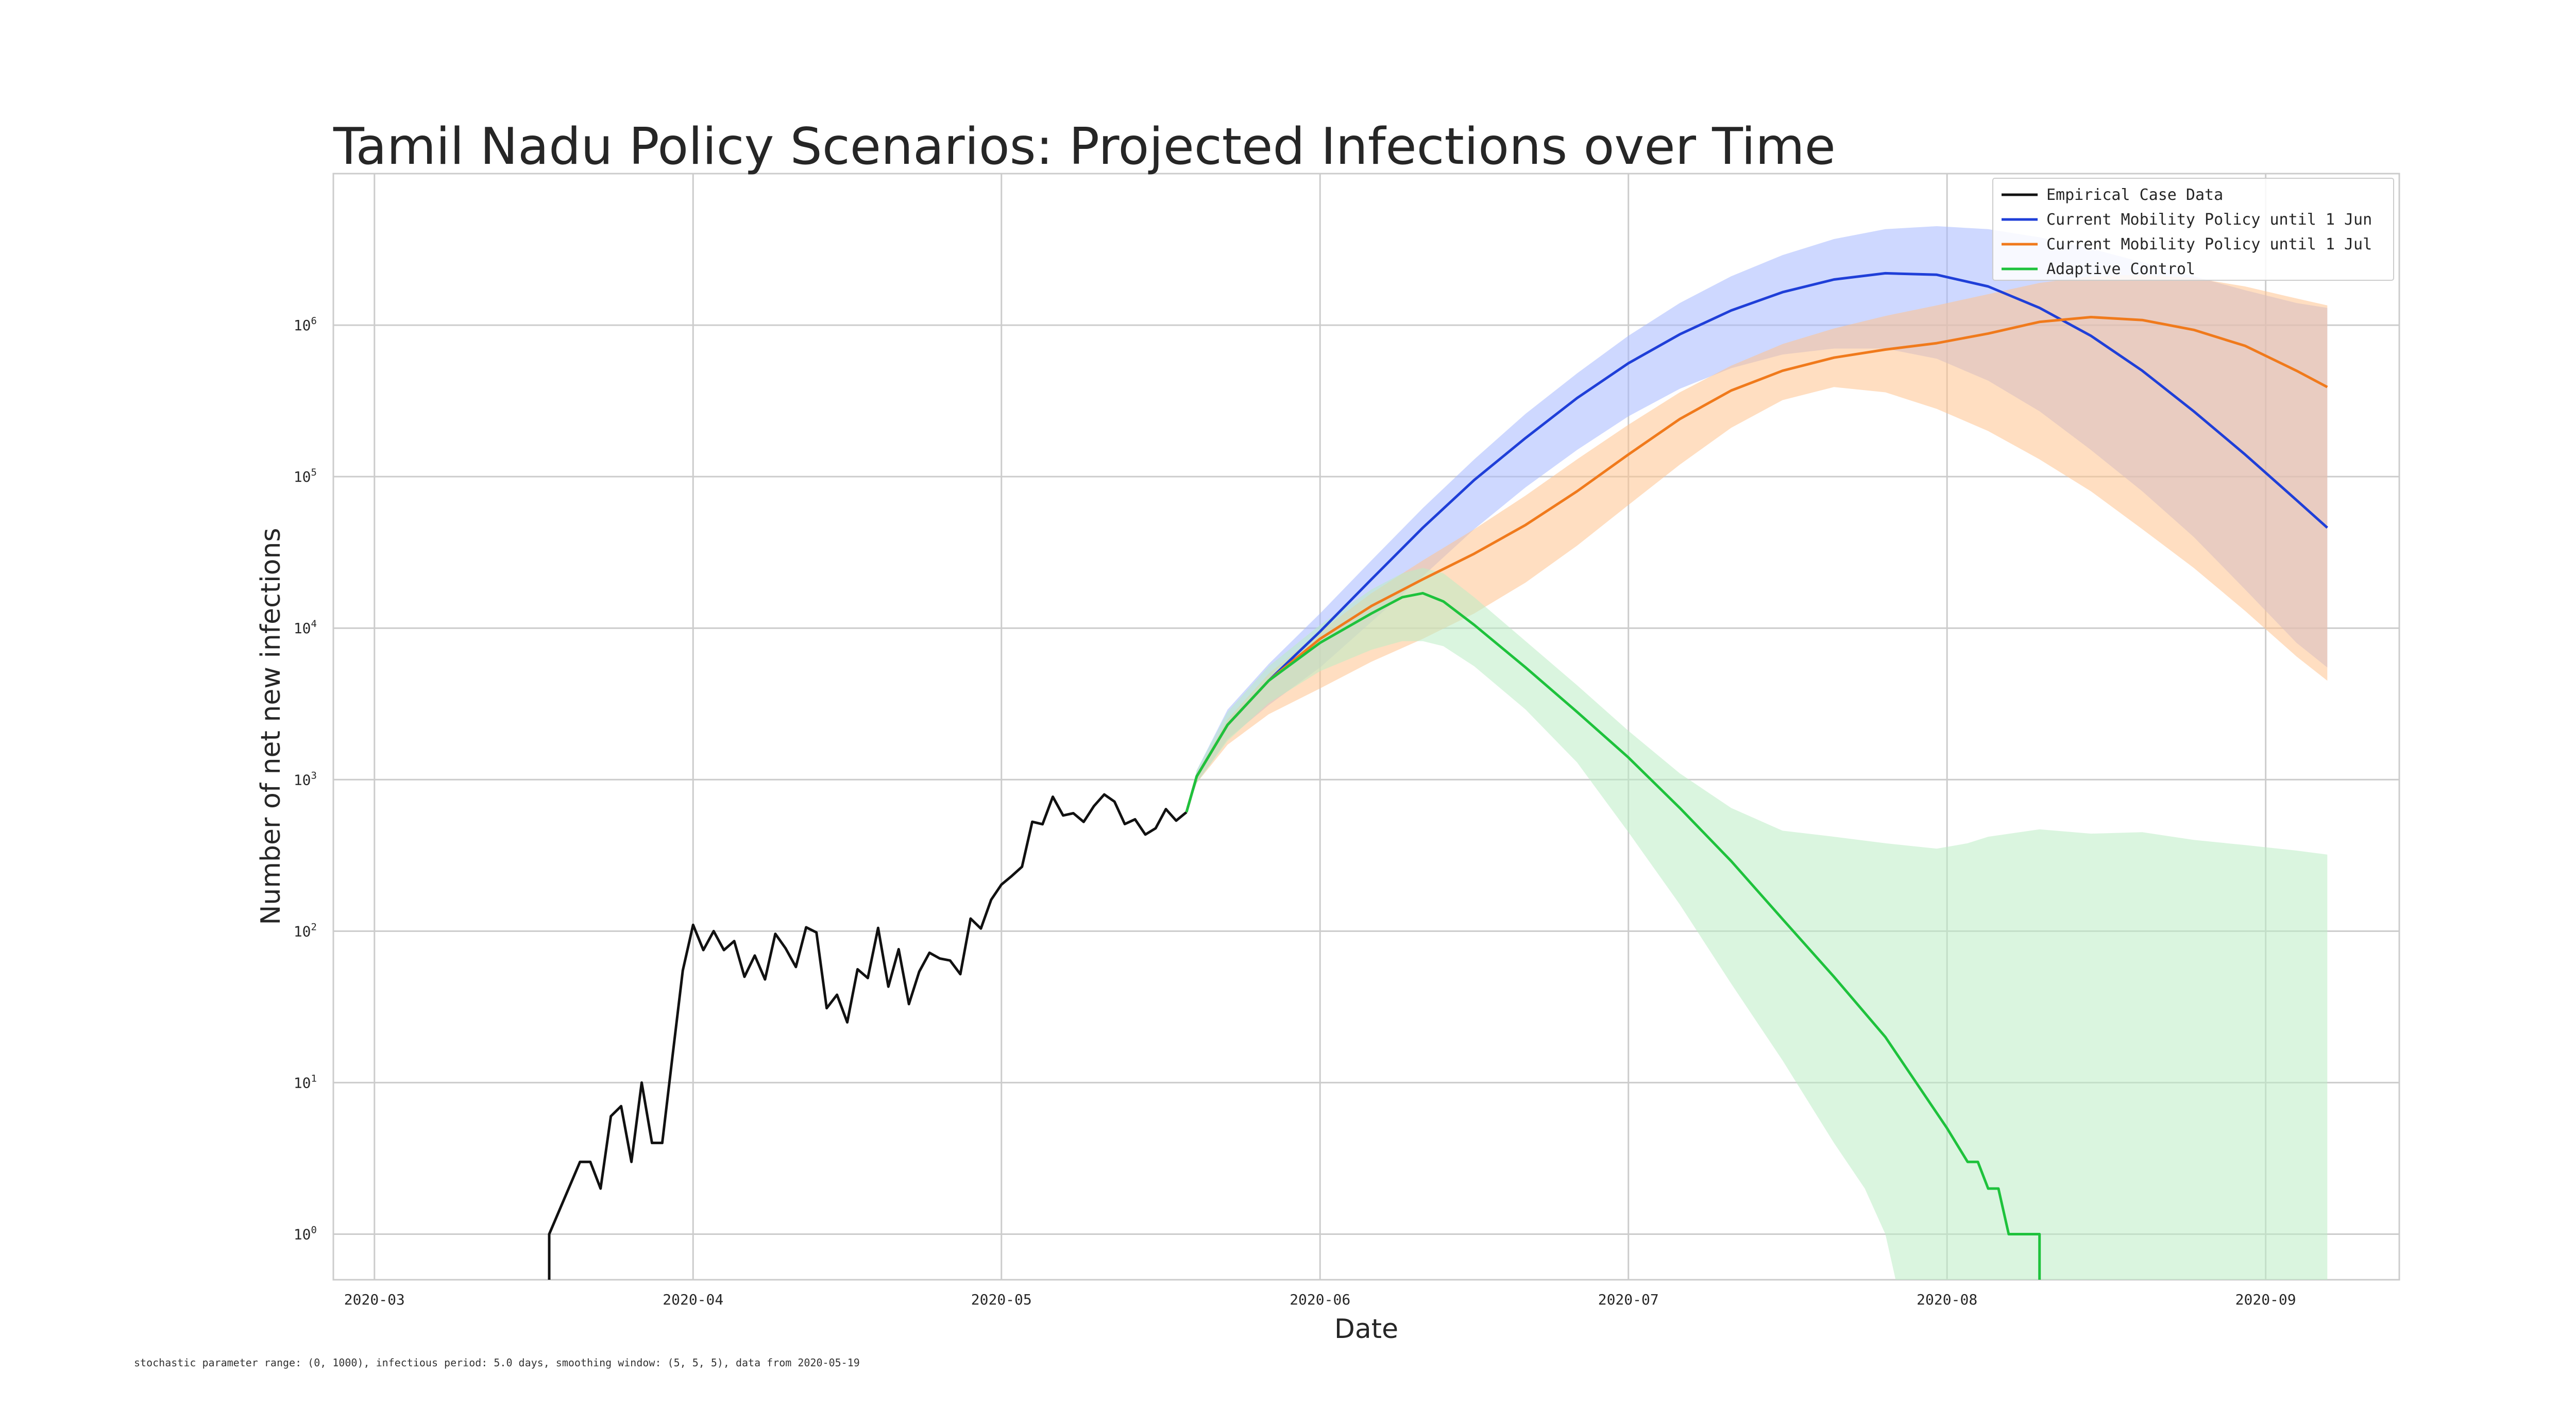  What do you see at coordinates (1947, 1299) in the screenshot?
I see `x-tick-label: 2020-08` at bounding box center [1947, 1299].